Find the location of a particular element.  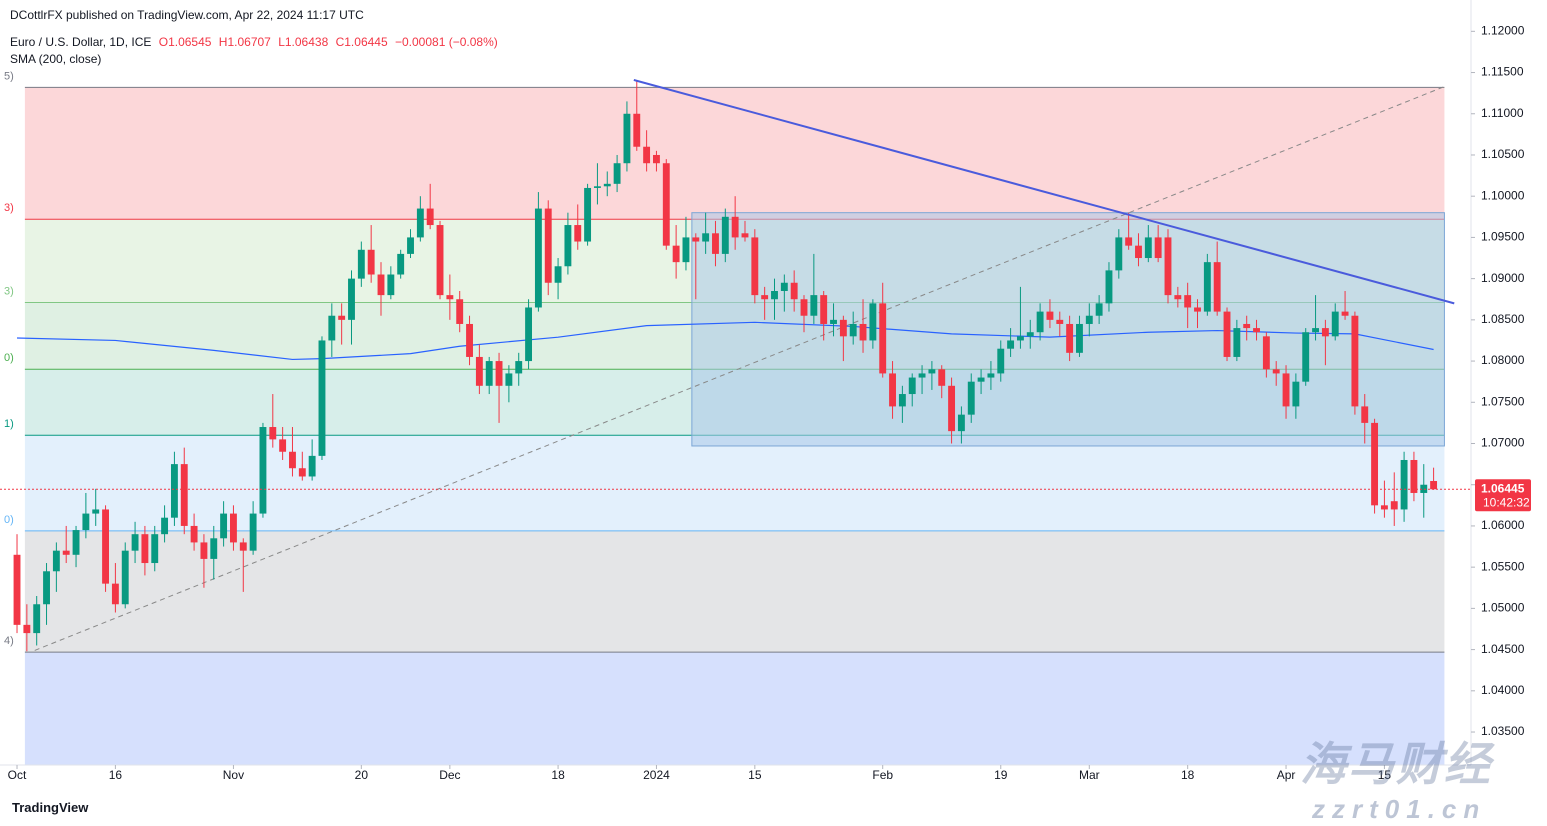

brand: TradingView is located at coordinates (50, 807).